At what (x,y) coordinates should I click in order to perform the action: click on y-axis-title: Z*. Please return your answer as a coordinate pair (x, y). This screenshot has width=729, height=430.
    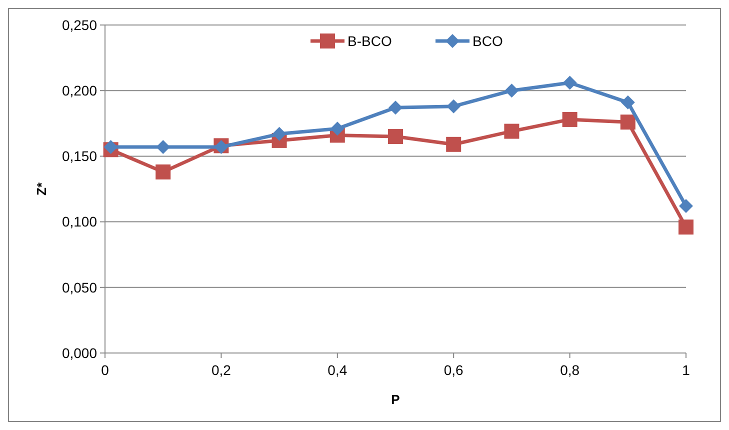
    Looking at the image, I should click on (41, 189).